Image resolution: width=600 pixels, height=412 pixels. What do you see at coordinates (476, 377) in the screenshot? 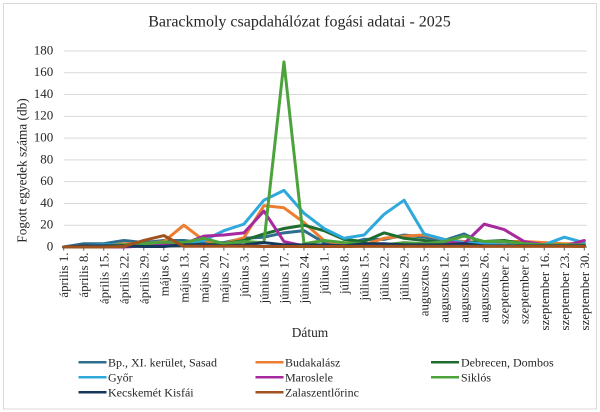
I see `svg-text: Siklós` at bounding box center [476, 377].